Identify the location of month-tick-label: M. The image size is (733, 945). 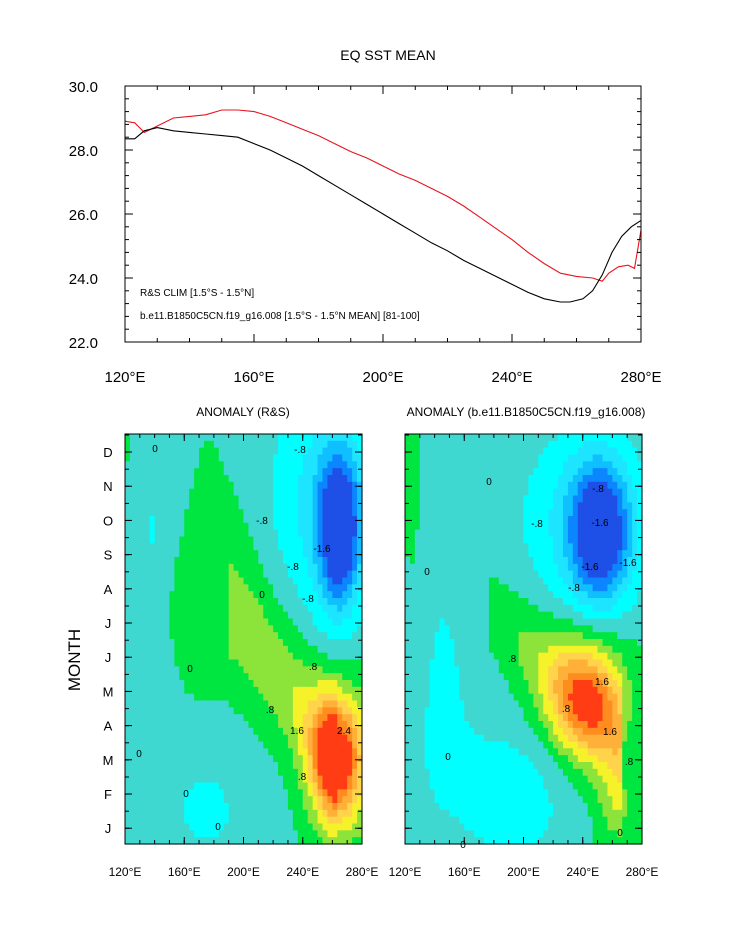
(108, 691).